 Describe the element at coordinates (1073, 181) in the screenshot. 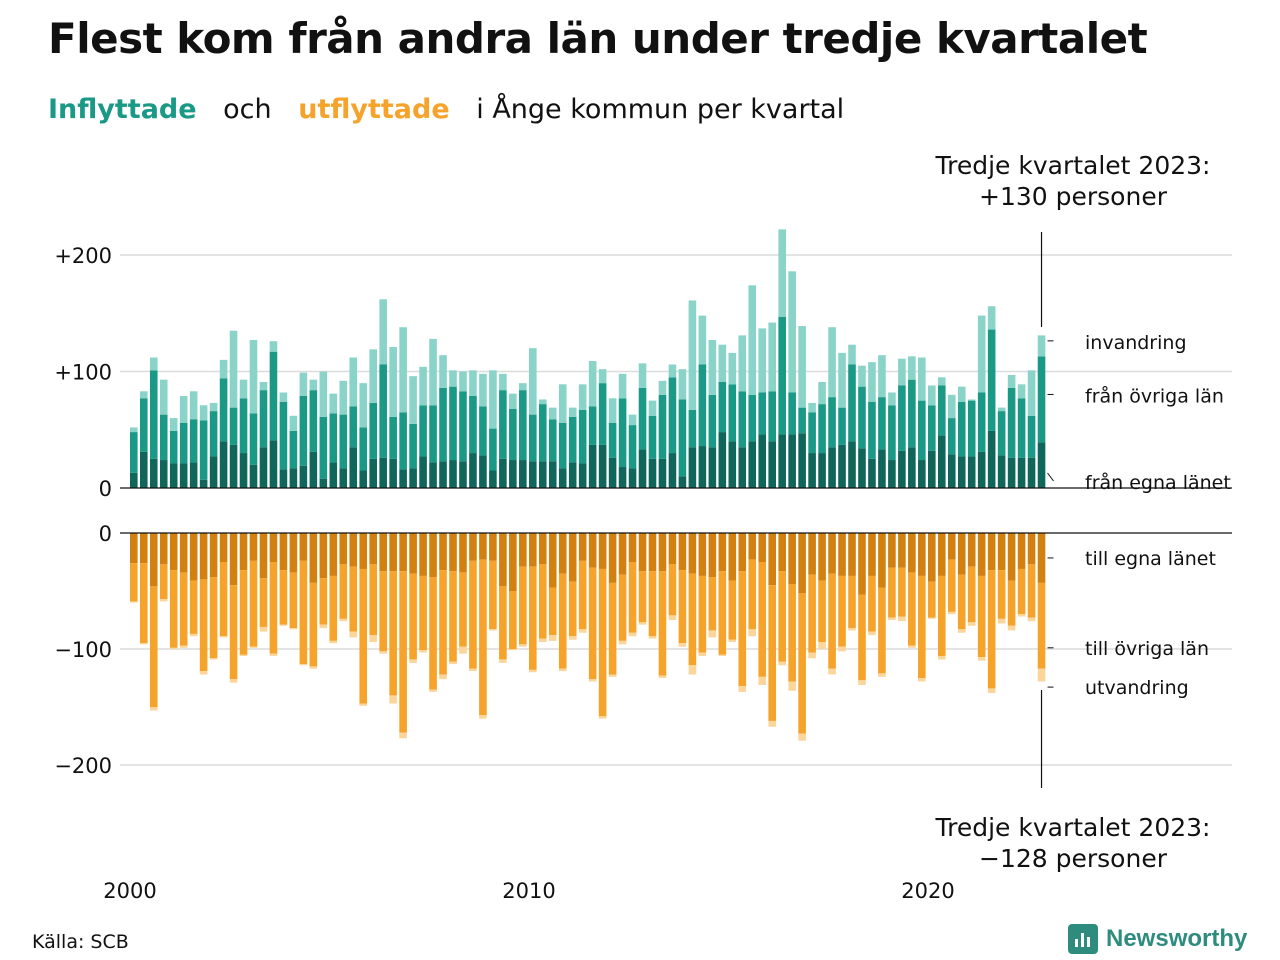

I see `annotation-top: Tredje kvartalet 2023: +130 personer` at that location.